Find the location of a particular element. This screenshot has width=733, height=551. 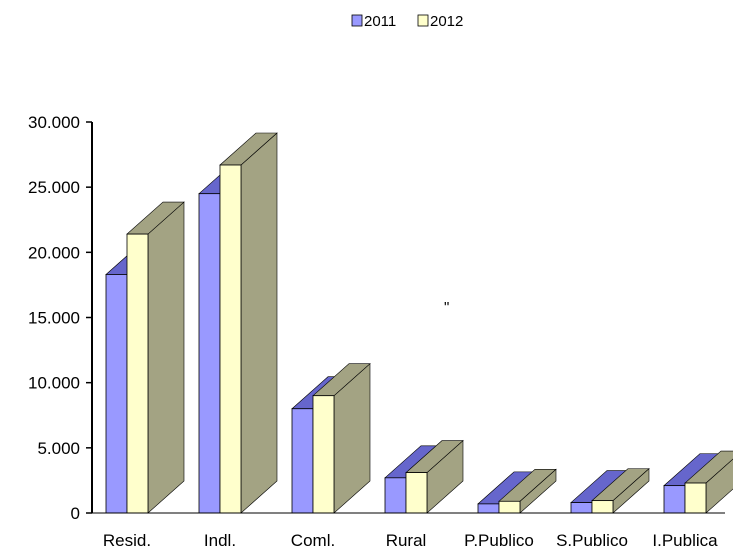

category-label: S.Publico is located at coordinates (592, 540).